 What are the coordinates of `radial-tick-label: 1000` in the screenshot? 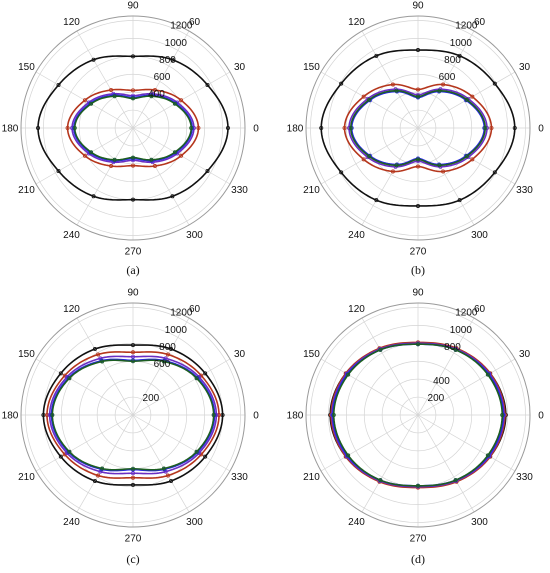 It's located at (176, 43).